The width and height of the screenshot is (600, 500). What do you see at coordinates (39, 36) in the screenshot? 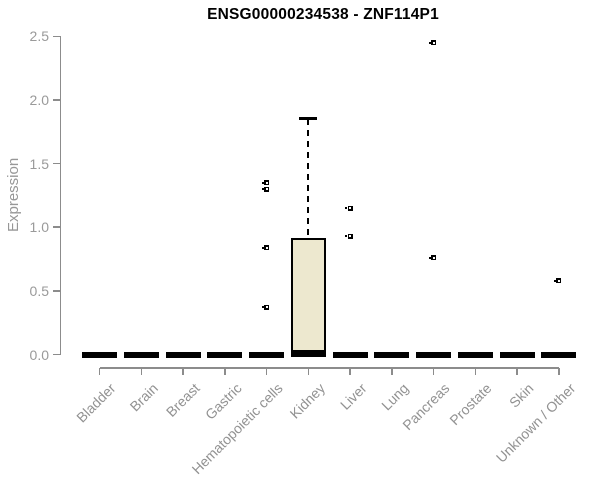
I see `y-tick-label: 2.5` at bounding box center [39, 36].